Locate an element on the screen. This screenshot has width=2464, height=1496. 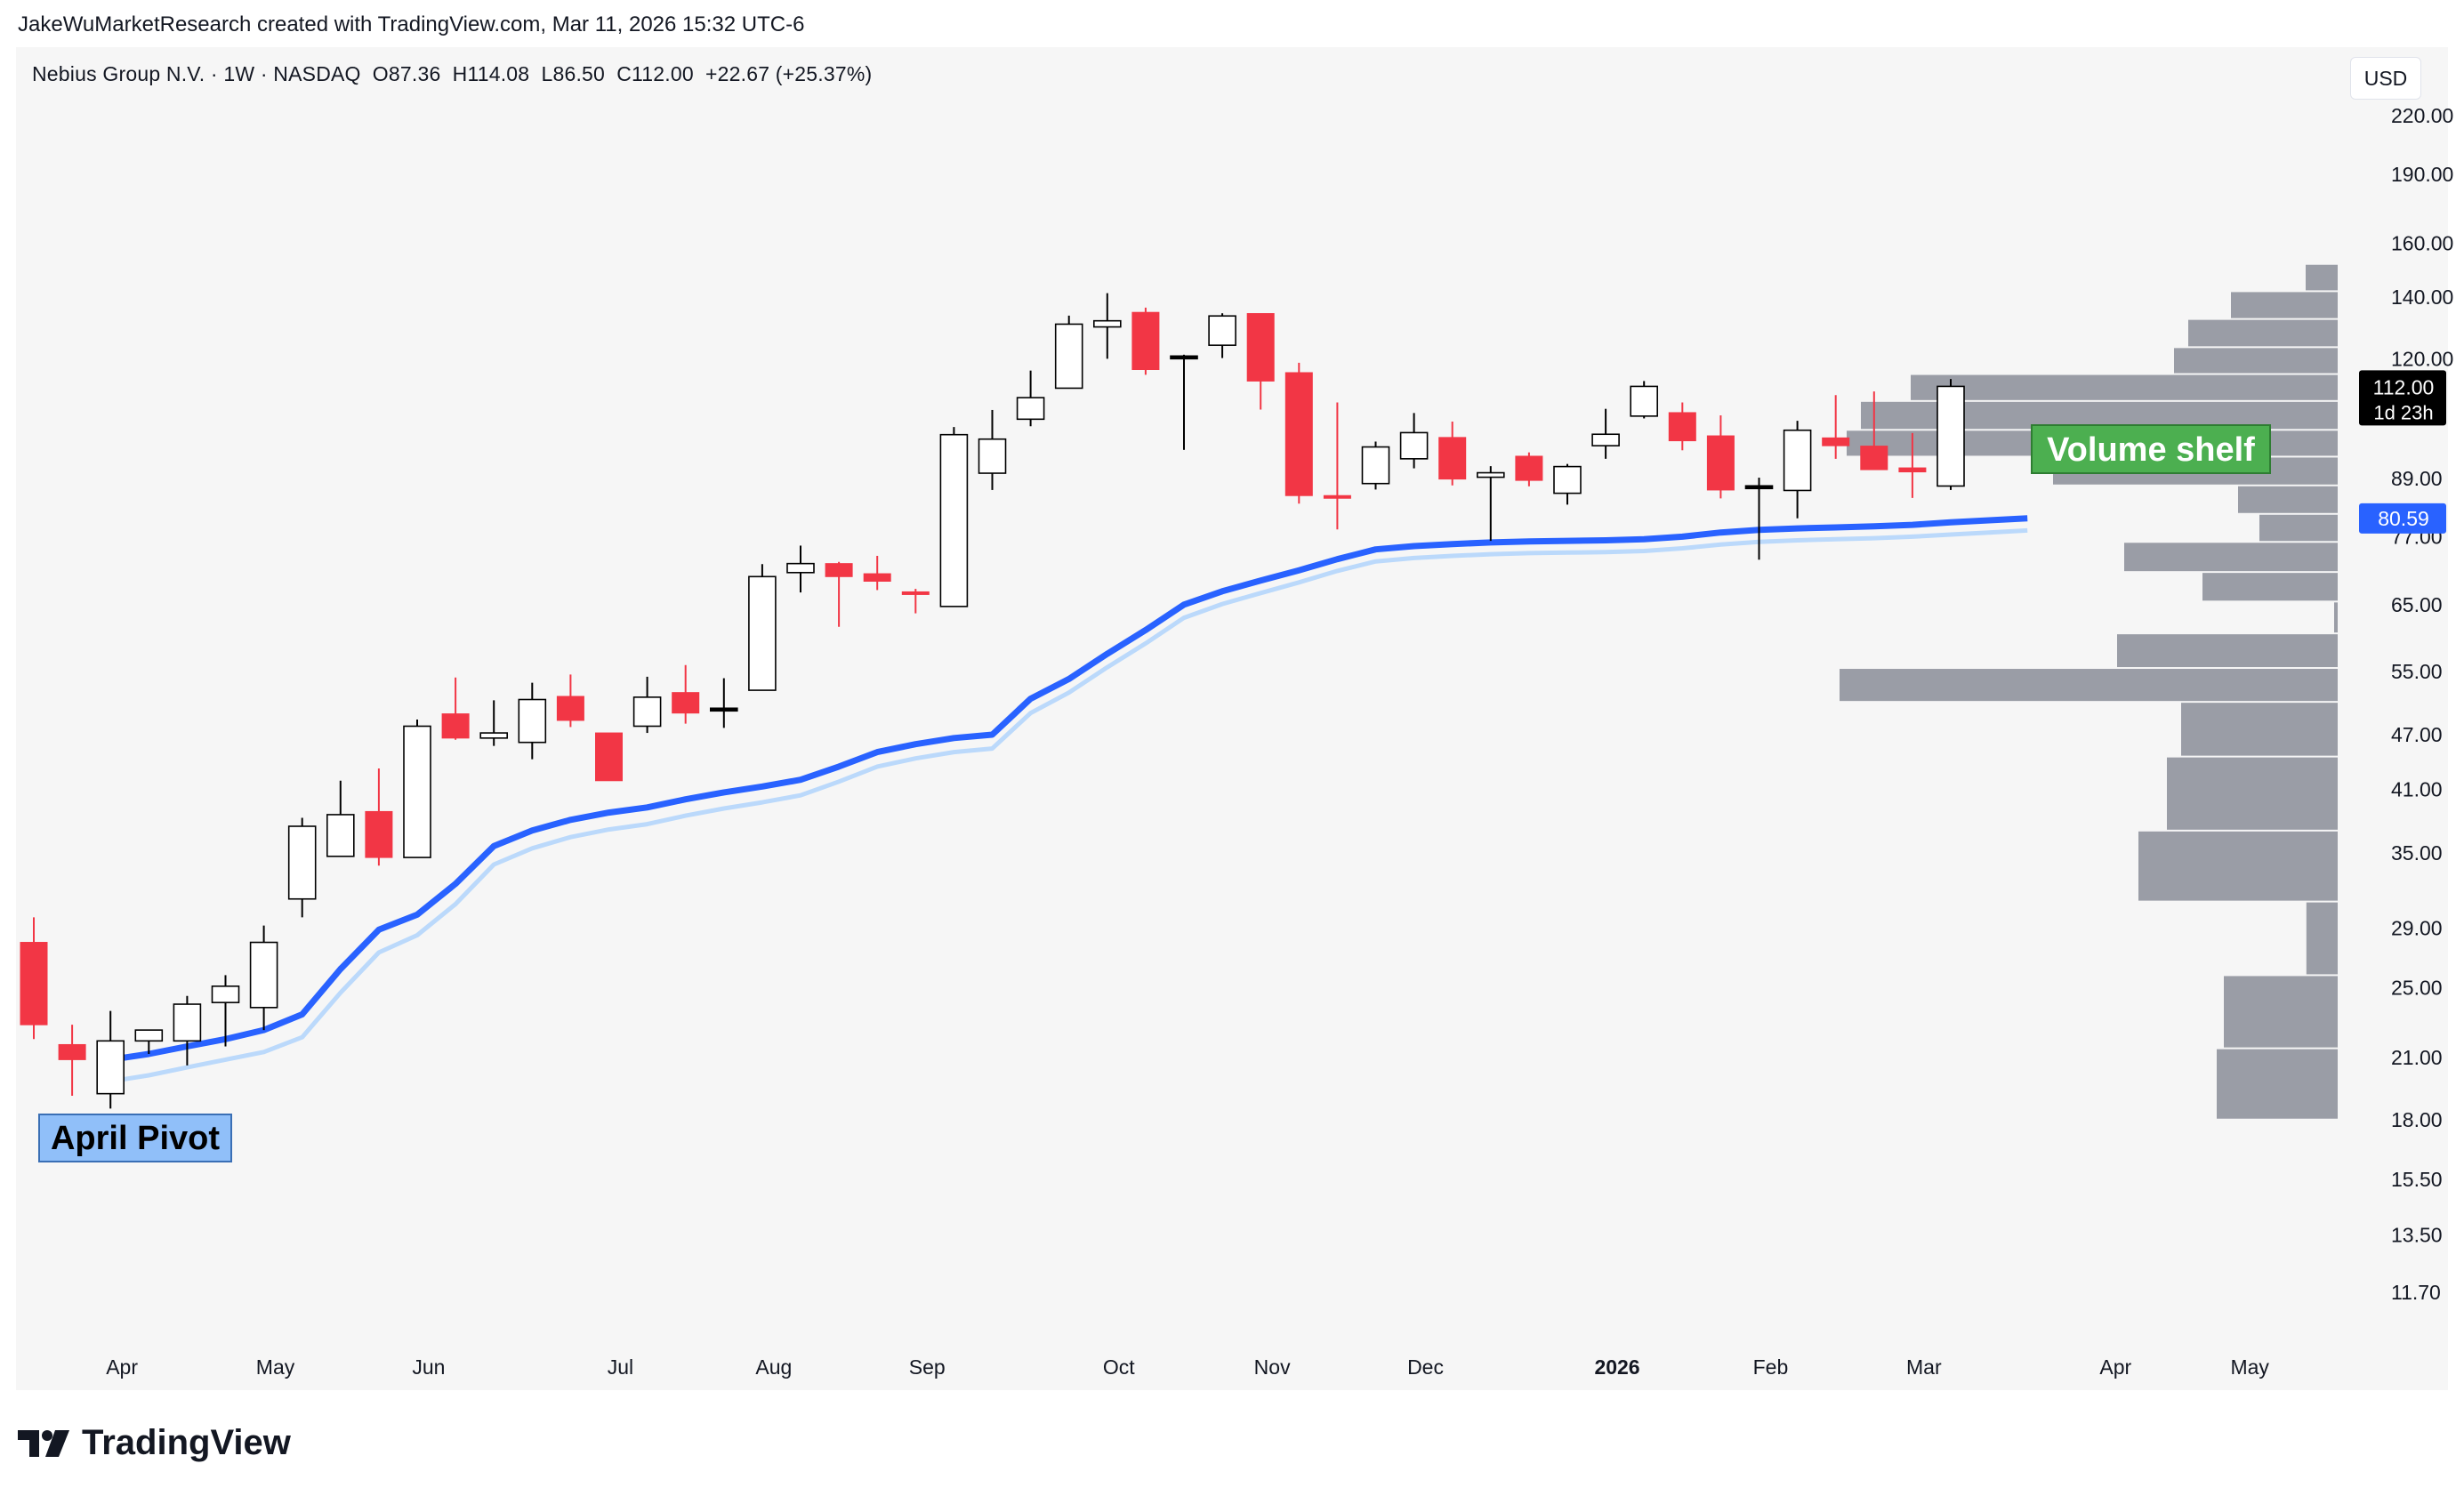
april-pivot-box is located at coordinates (135, 1138).